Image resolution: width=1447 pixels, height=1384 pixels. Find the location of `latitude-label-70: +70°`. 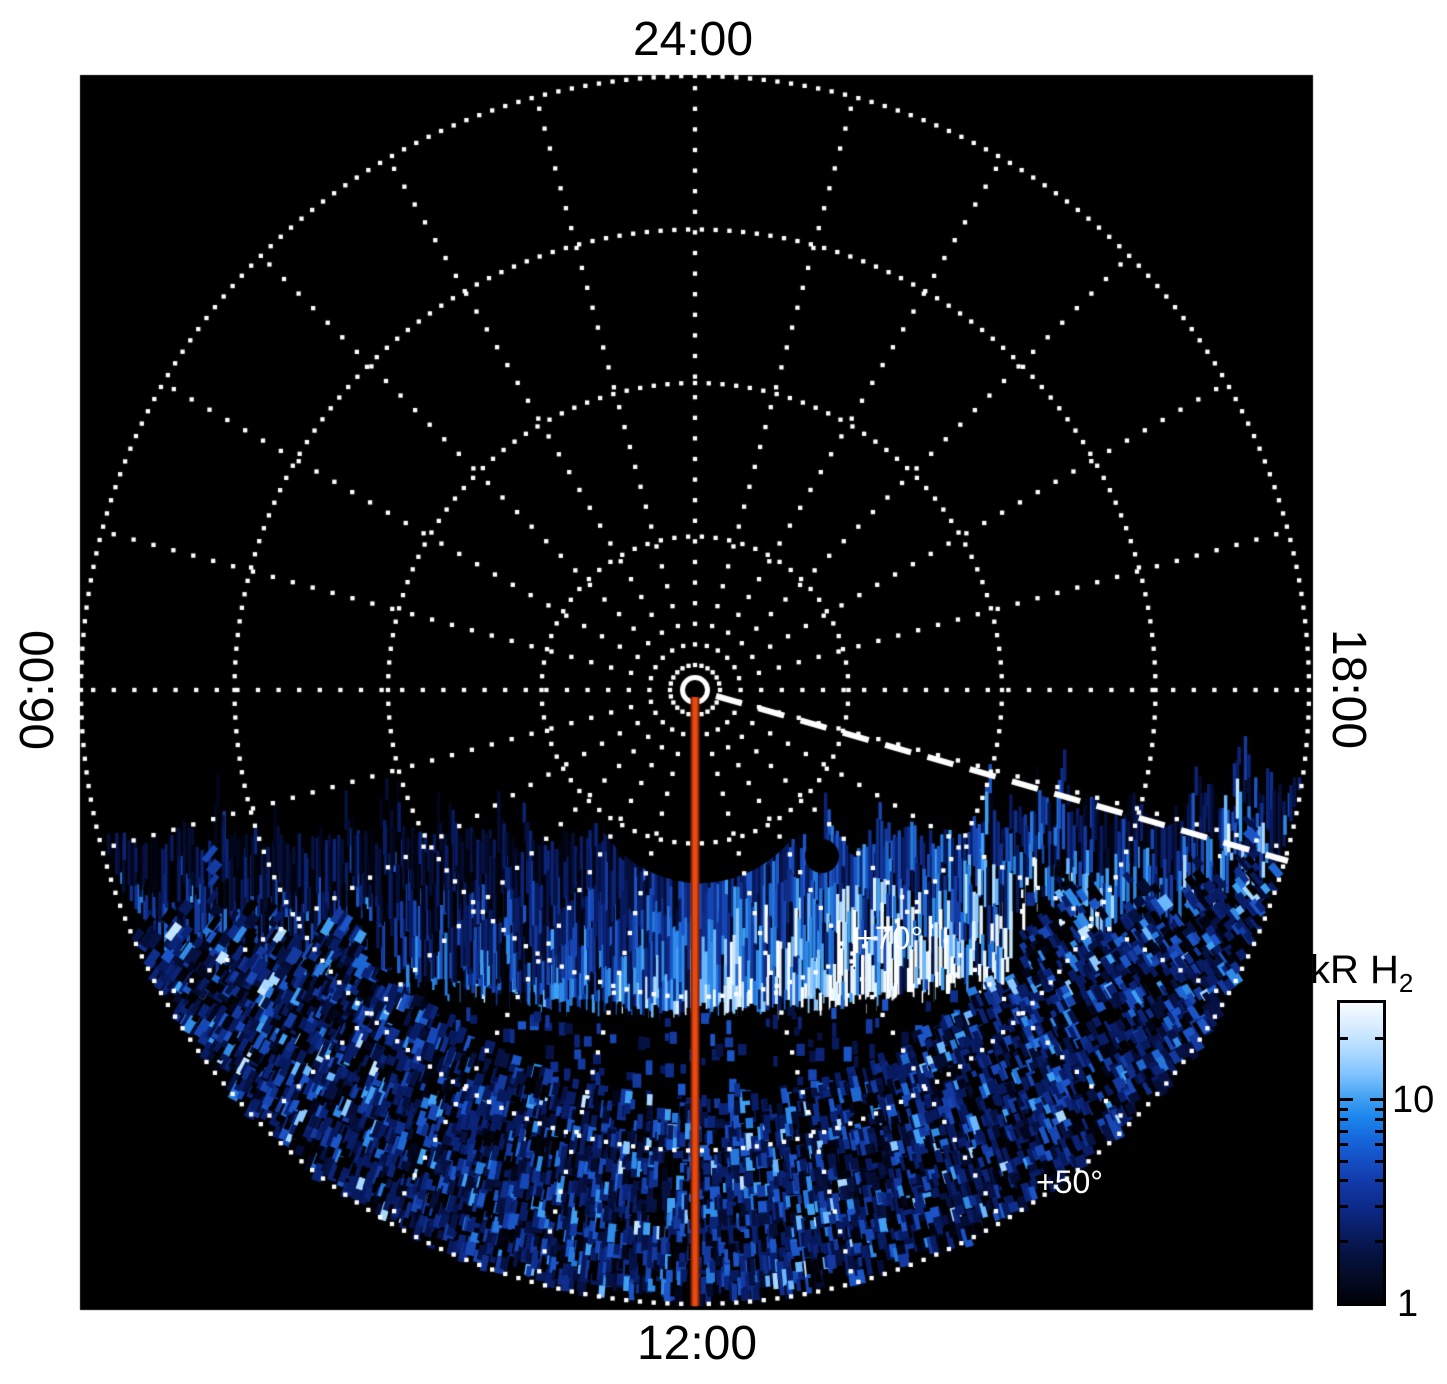

latitude-label-70: +70° is located at coordinates (890, 938).